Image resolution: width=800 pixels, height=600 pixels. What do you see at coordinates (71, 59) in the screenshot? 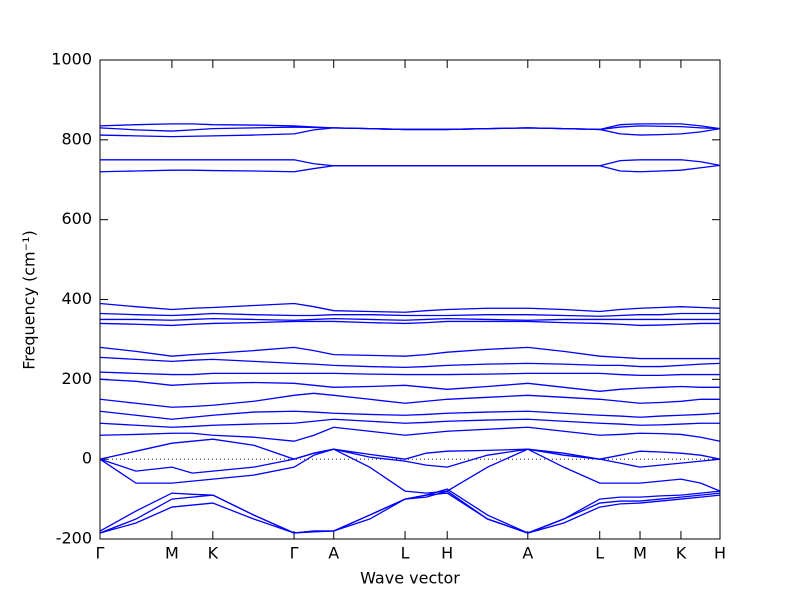
I see `y-tick-label: 1000` at bounding box center [71, 59].